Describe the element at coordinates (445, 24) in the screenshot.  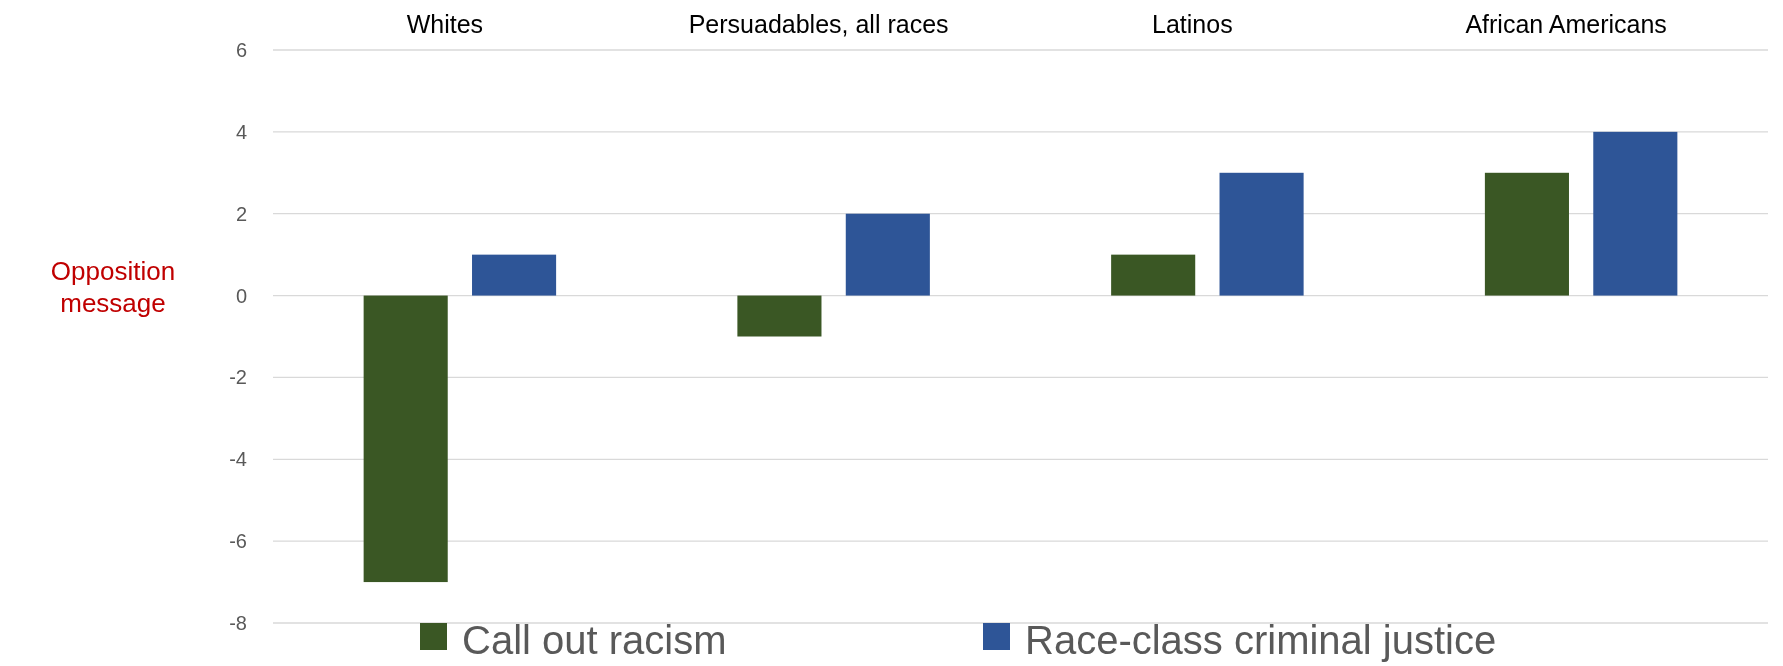
I see `x-tick-label: Whites` at that location.